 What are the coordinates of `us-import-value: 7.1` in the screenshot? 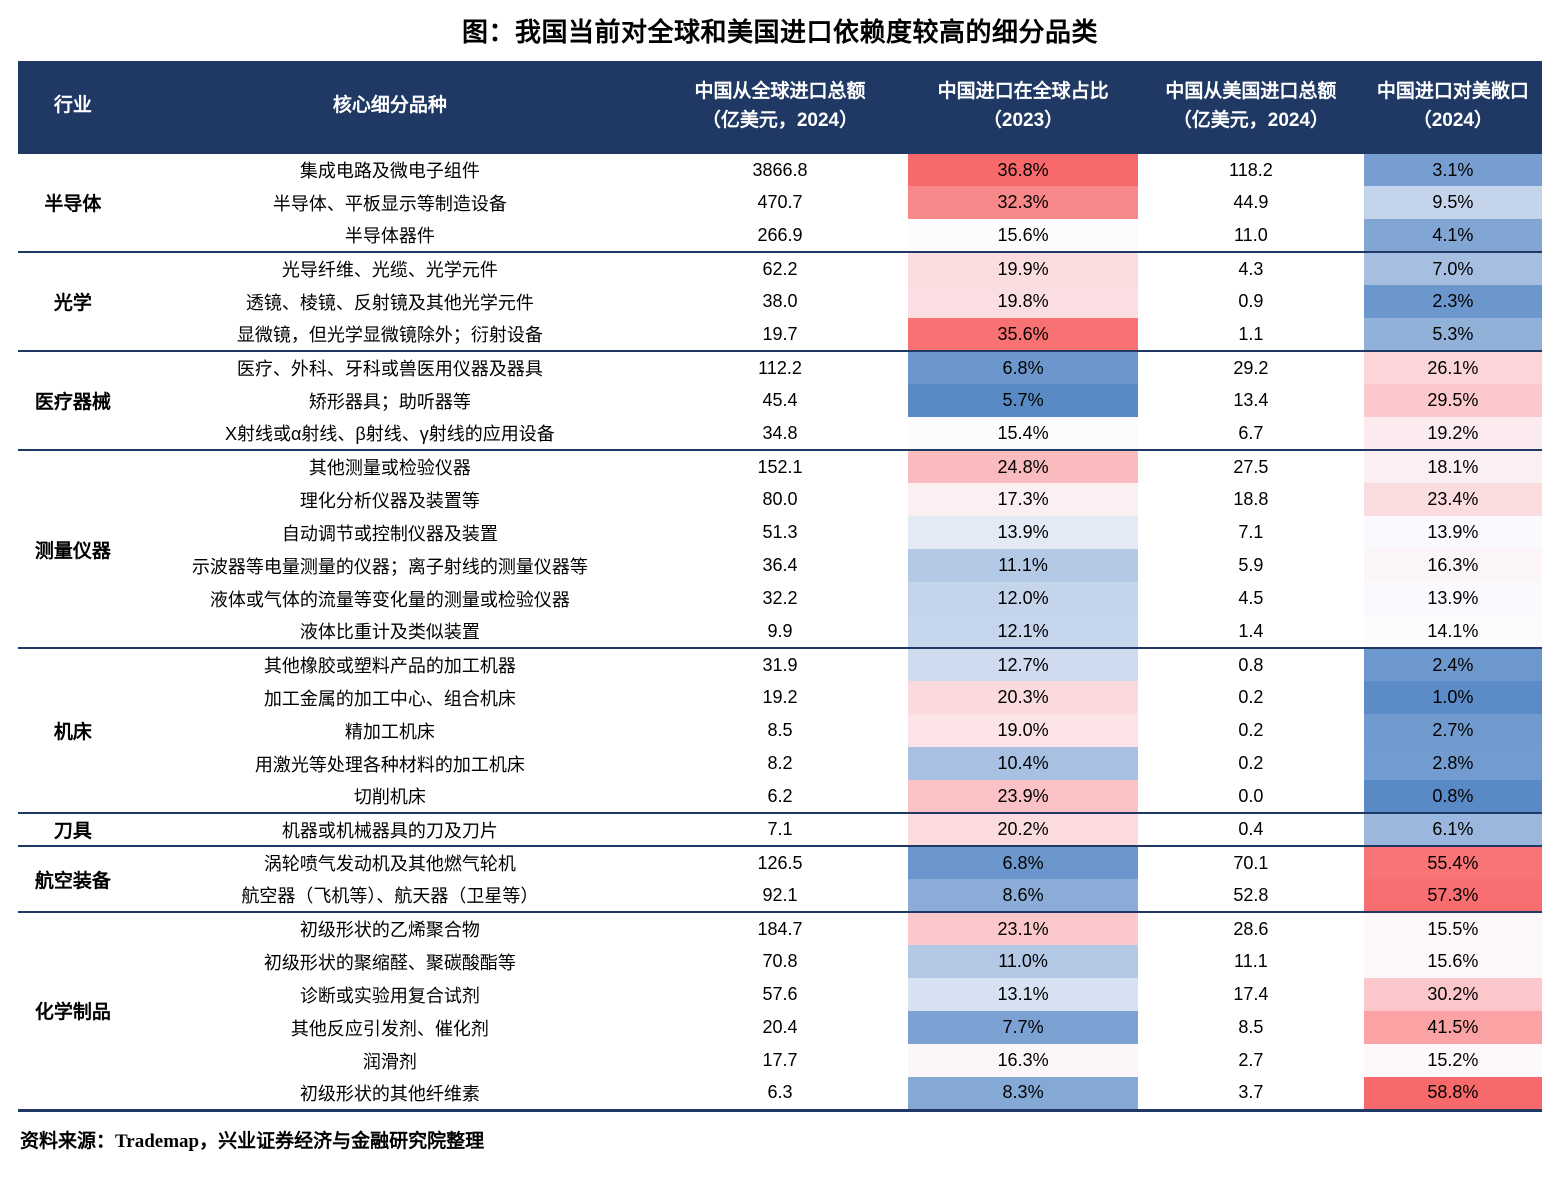 It's located at (1251, 532).